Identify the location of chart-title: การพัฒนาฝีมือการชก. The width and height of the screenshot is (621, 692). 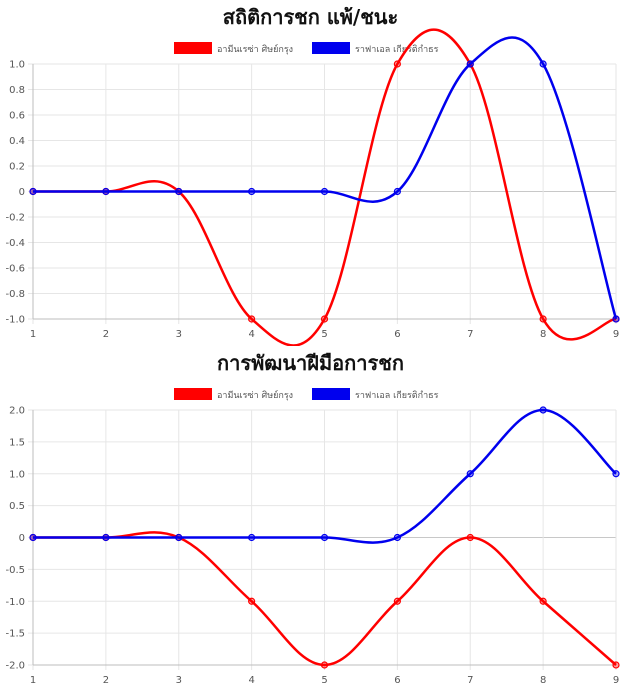
(310, 363).